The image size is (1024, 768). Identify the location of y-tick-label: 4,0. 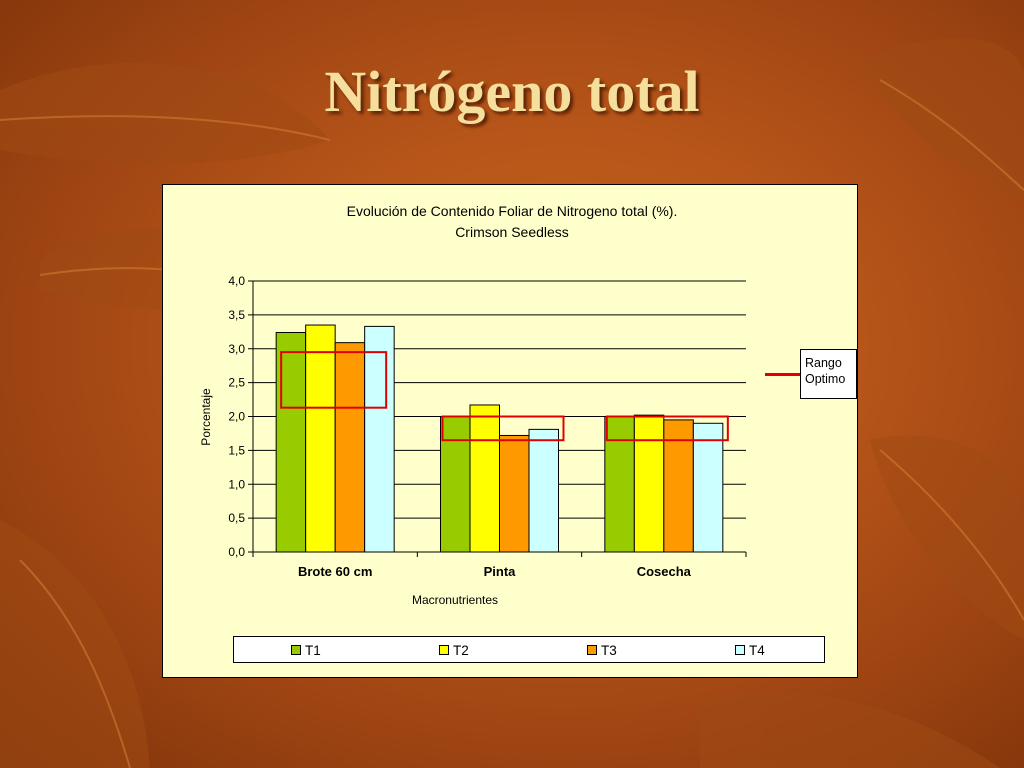
(236, 281).